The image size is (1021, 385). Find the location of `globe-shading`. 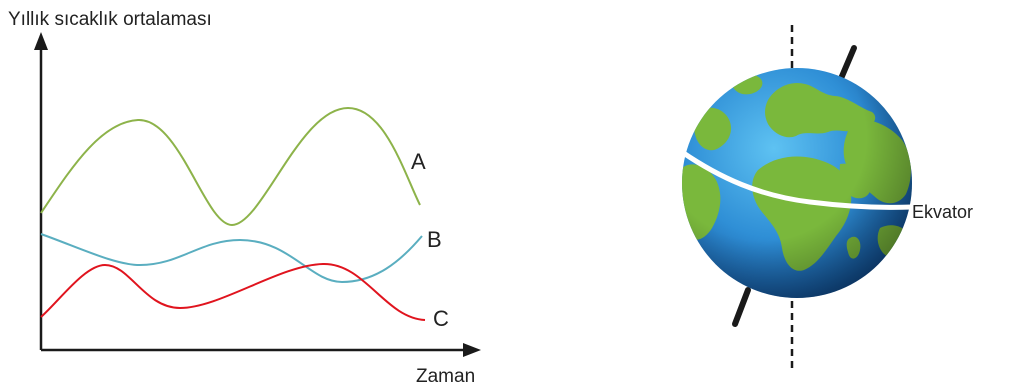

globe-shading is located at coordinates (797, 183).